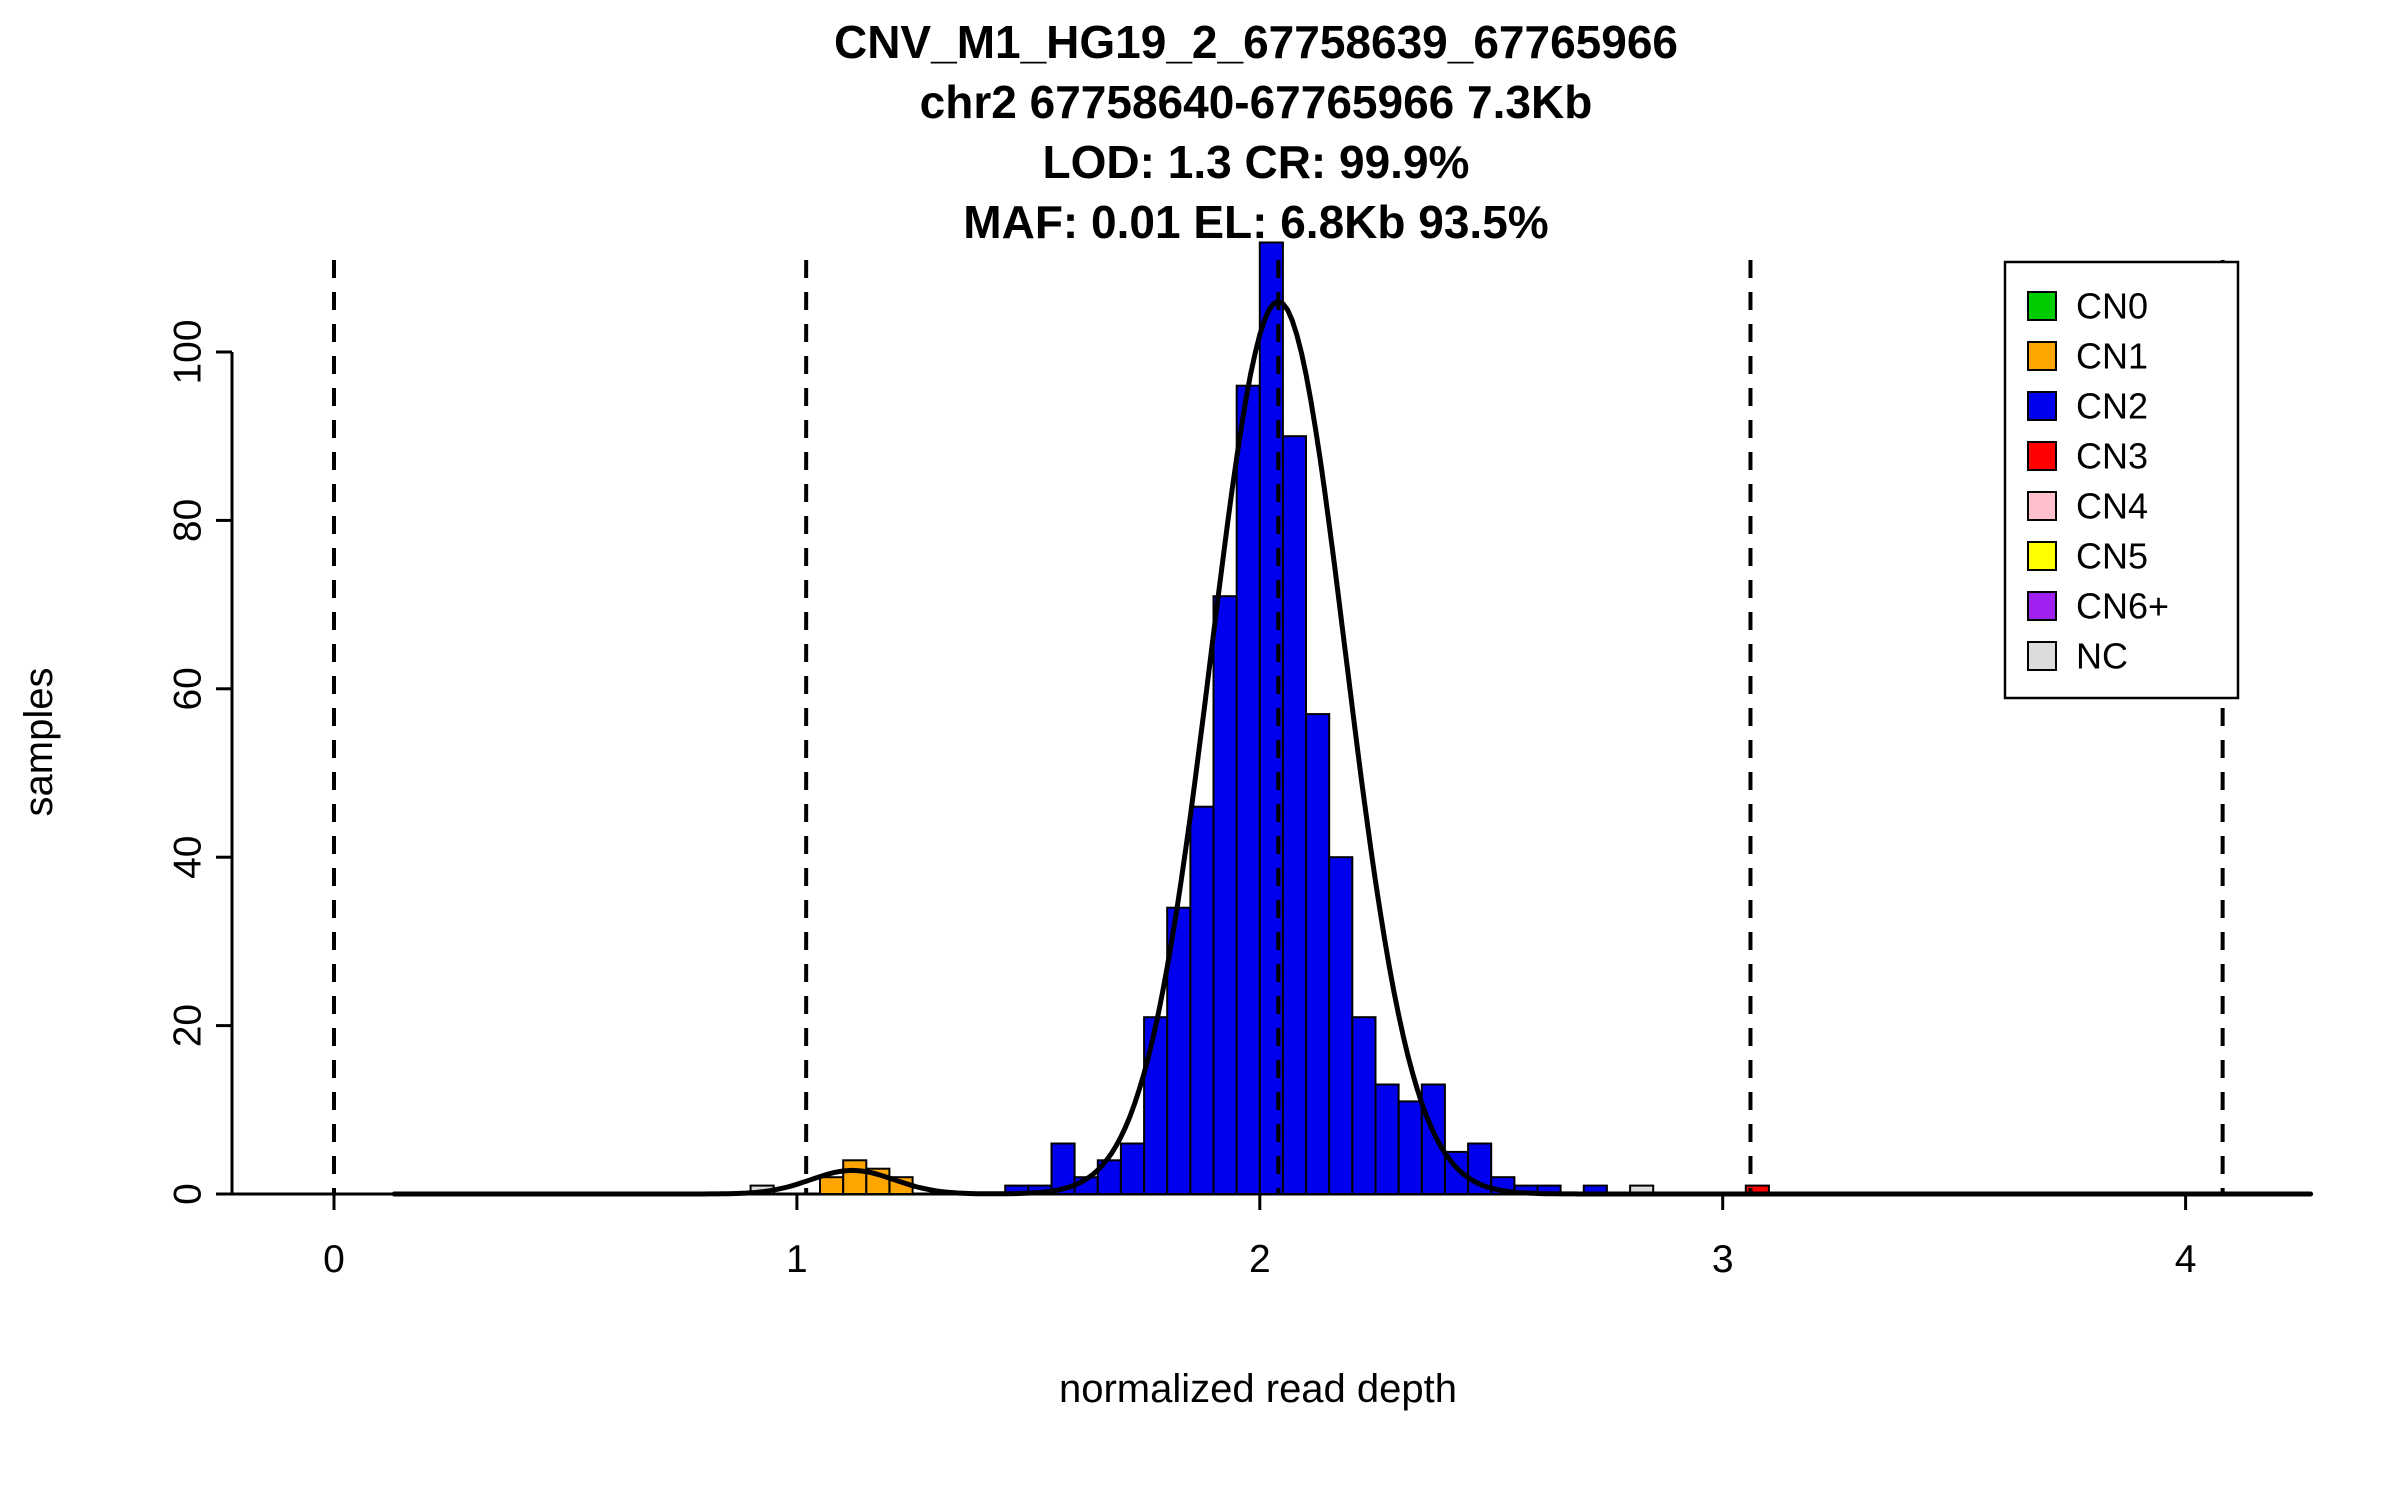 Image resolution: width=2400 pixels, height=1500 pixels. Describe the element at coordinates (2121, 480) in the screenshot. I see `legend-box` at that location.